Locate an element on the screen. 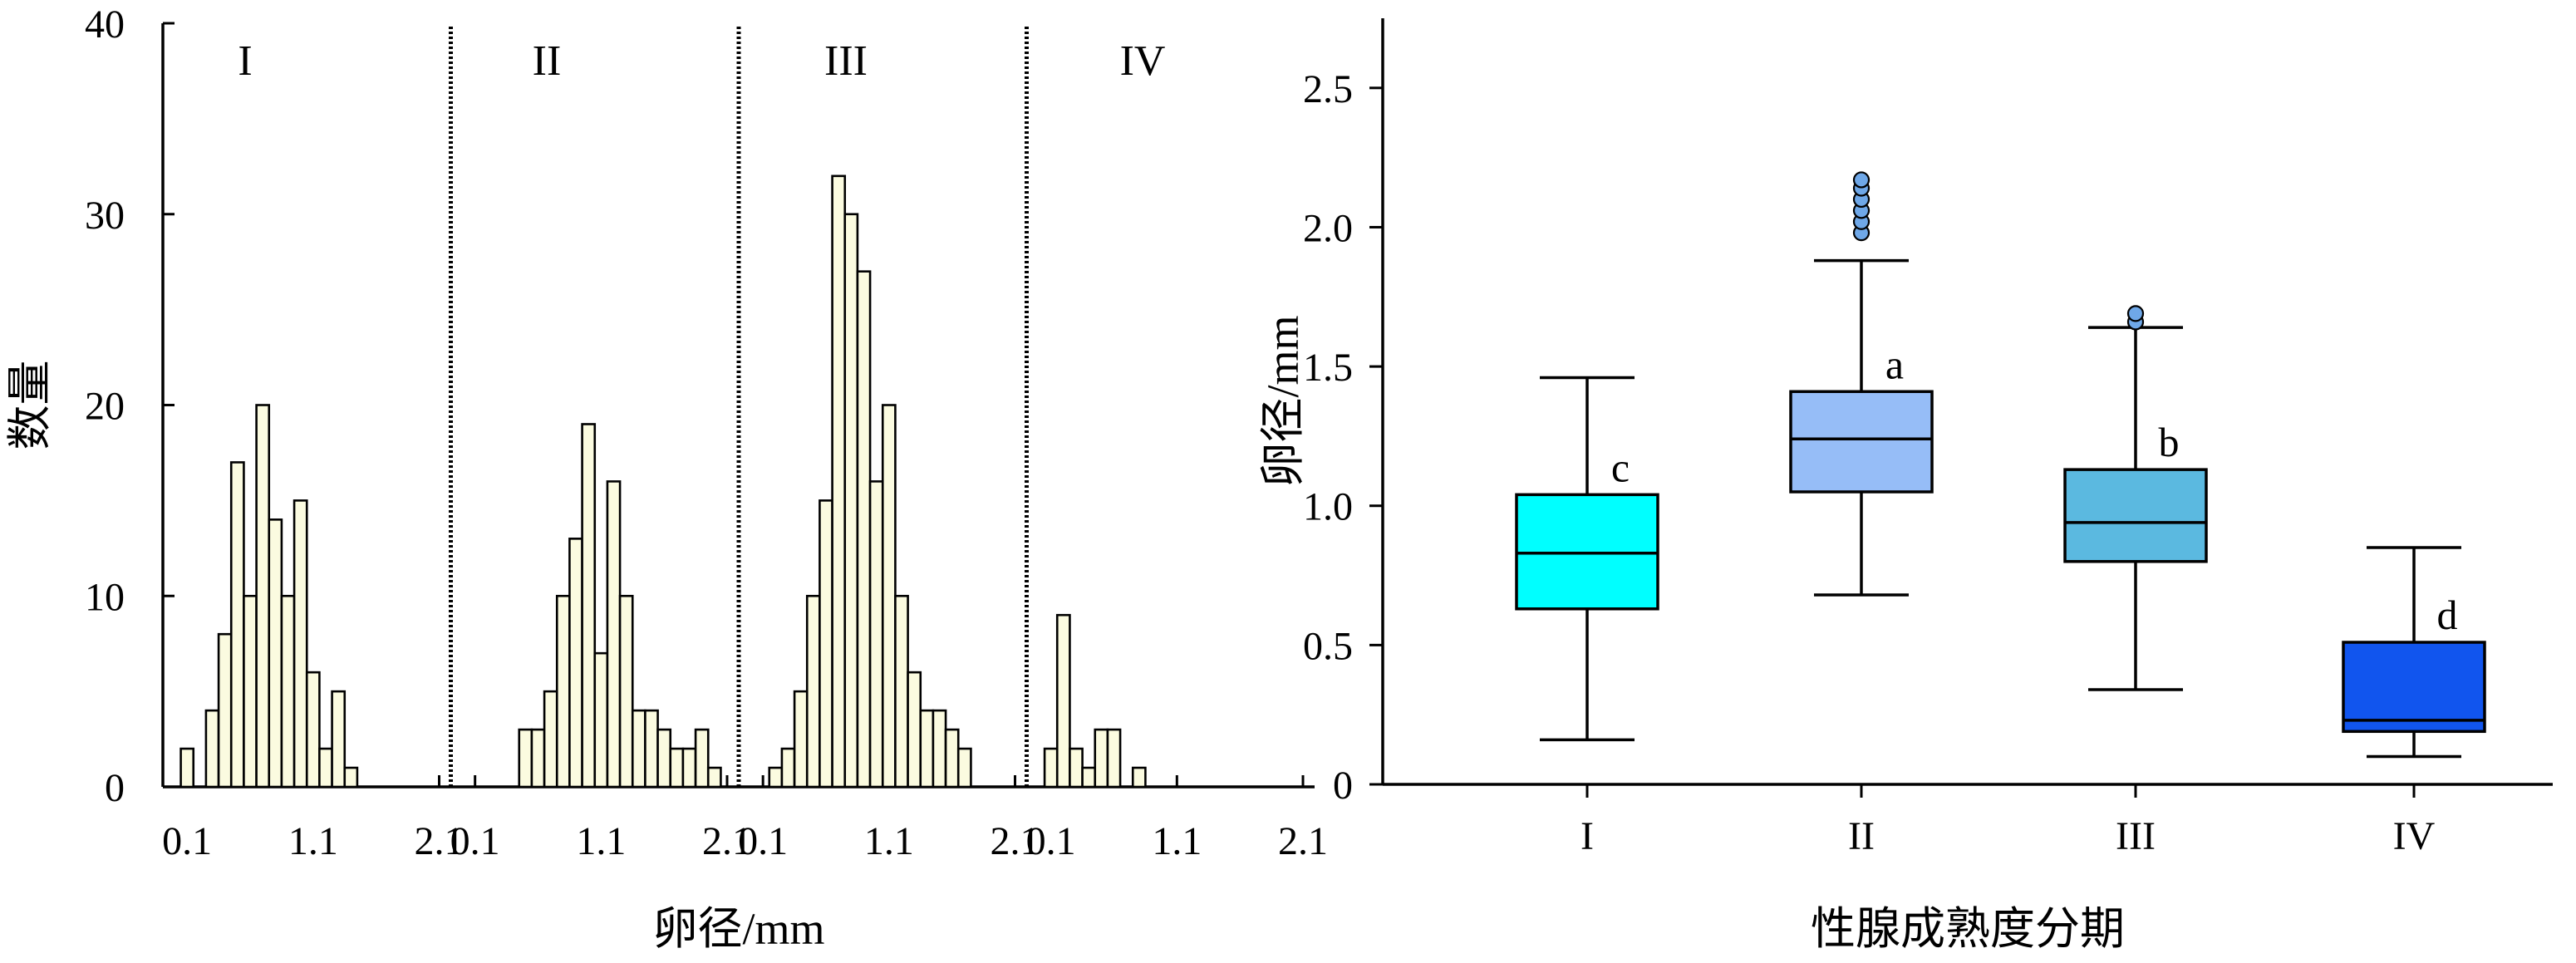 The height and width of the screenshot is (963, 2576). y-tick-label: 2.5 is located at coordinates (1328, 89).